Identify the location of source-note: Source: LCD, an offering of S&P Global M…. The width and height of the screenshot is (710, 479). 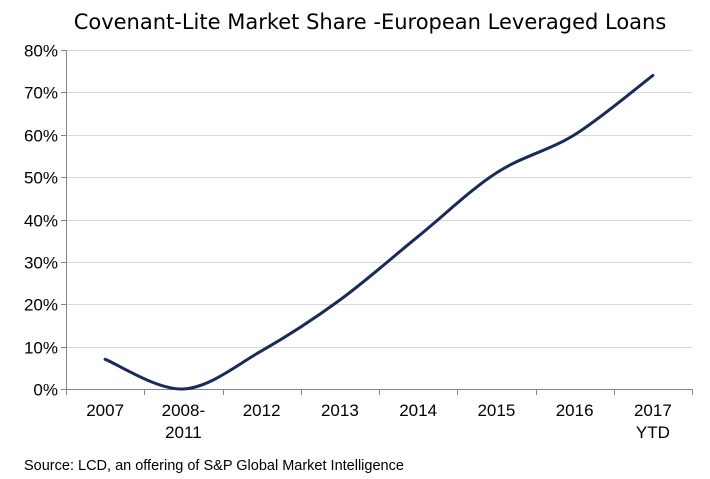
(214, 466).